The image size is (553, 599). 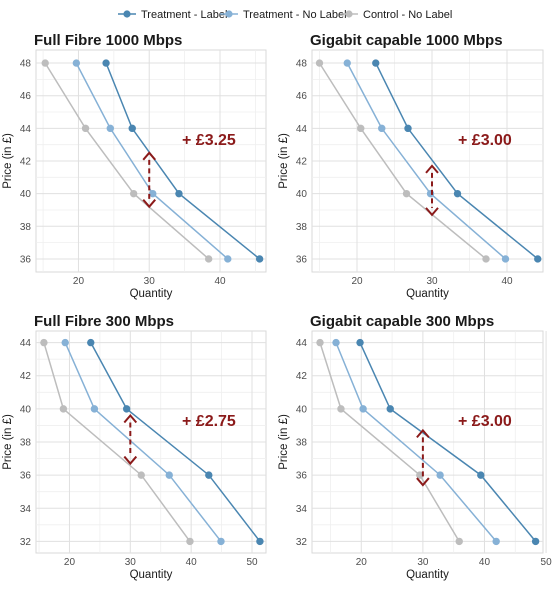 I want to click on y-tick-label: 46, so click(x=26, y=96).